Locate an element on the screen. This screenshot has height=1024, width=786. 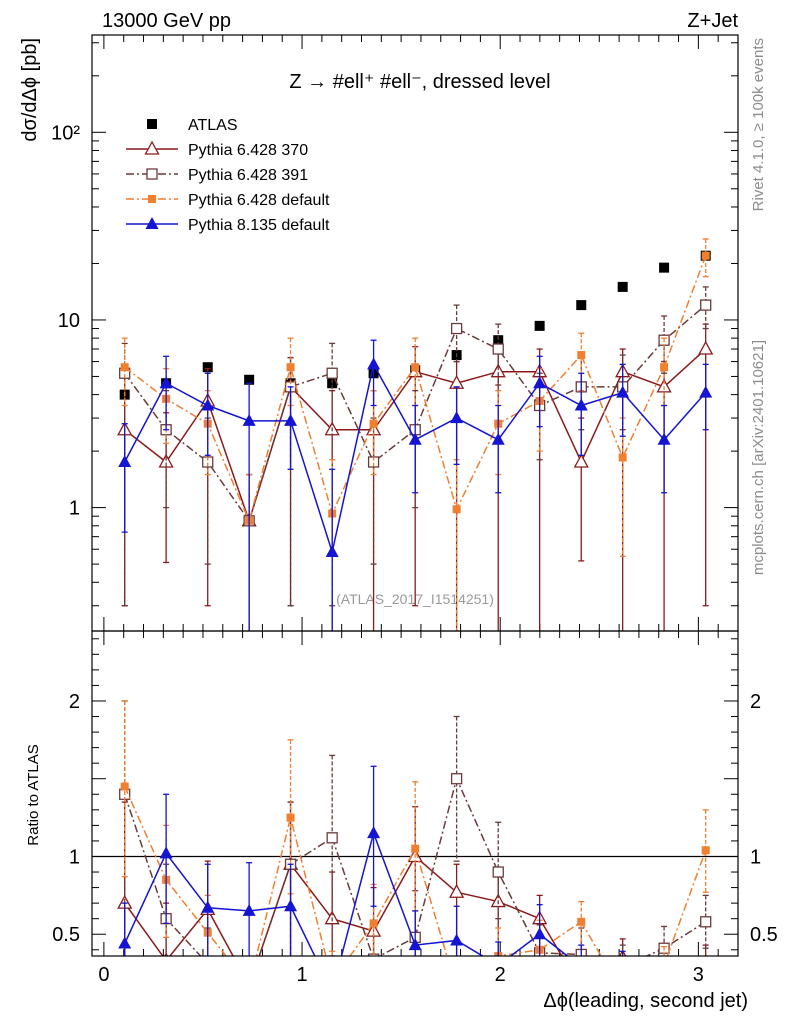
series-pythia-8-135-default is located at coordinates (372, 860).